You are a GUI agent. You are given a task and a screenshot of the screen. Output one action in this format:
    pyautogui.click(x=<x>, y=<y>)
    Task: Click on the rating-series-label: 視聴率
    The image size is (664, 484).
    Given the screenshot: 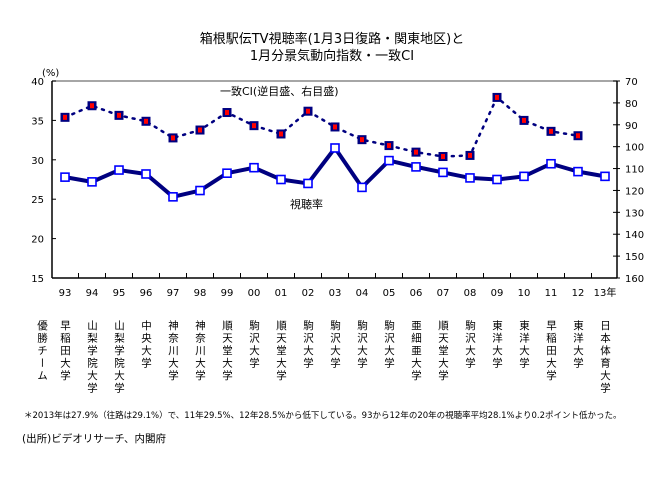 What is the action you would take?
    pyautogui.click(x=306, y=204)
    